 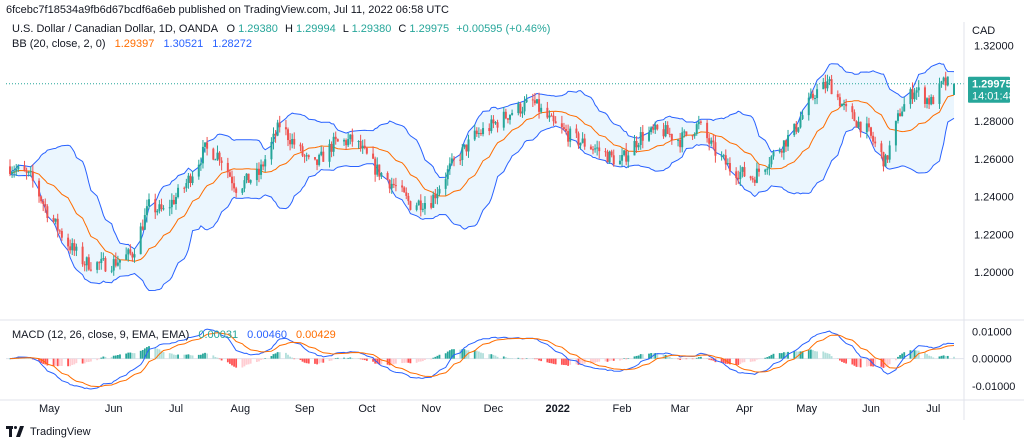 What do you see at coordinates (557, 409) in the screenshot?
I see `time-tick-label: 2022` at bounding box center [557, 409].